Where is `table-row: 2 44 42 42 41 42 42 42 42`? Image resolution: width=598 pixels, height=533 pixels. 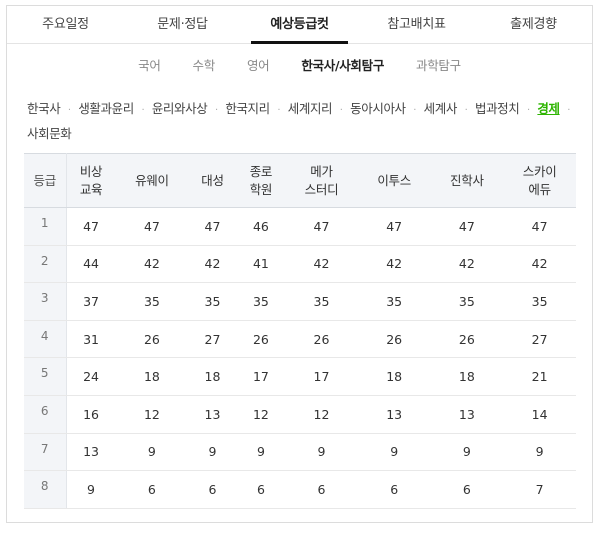 table-row: 2 44 42 42 41 42 42 42 42 is located at coordinates (300, 264).